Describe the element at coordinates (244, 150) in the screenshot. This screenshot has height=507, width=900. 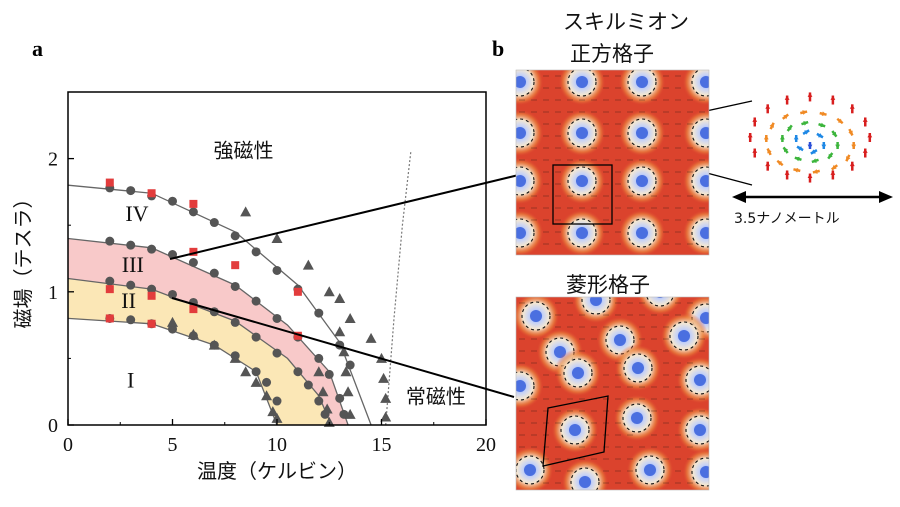
I see `region-label-ferromagnetic: 強磁性` at that location.